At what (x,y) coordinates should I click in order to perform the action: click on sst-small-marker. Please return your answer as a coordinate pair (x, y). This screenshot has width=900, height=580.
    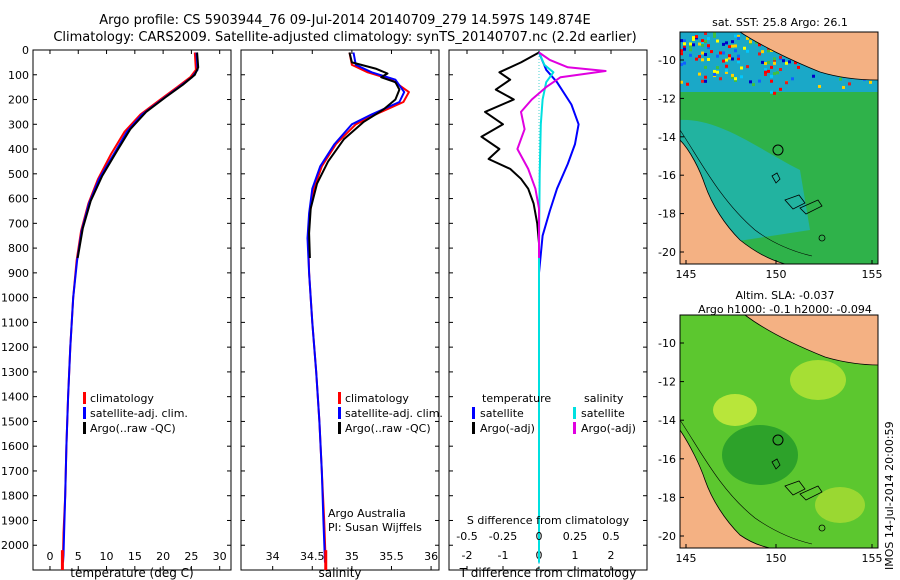
    Looking at the image, I should click on (822, 238).